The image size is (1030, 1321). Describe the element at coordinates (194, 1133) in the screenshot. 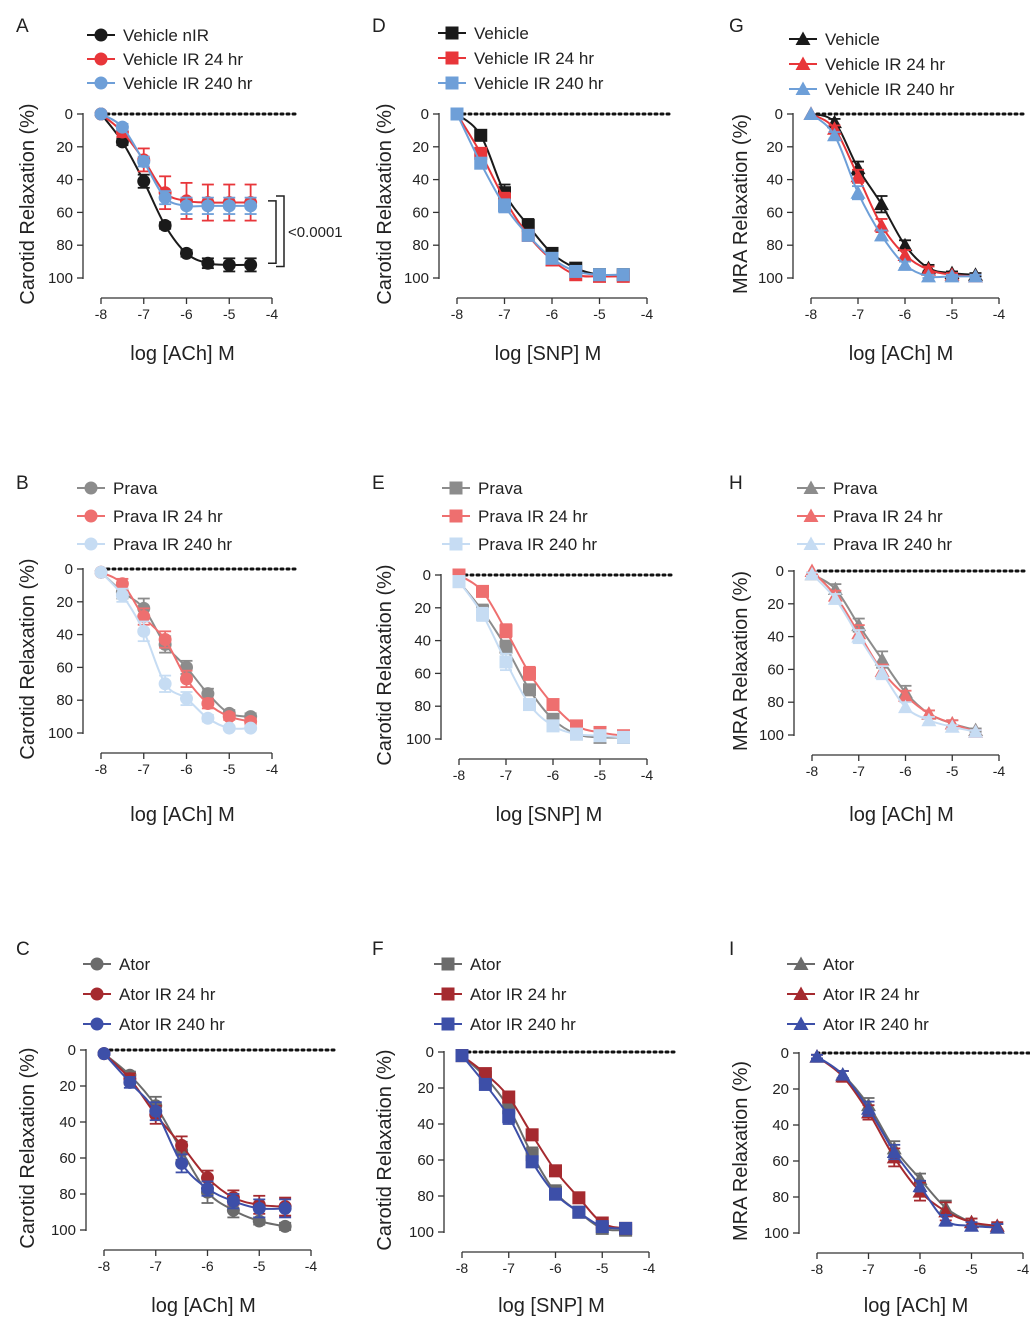

I see `series-ator-ir-240-hr` at that location.